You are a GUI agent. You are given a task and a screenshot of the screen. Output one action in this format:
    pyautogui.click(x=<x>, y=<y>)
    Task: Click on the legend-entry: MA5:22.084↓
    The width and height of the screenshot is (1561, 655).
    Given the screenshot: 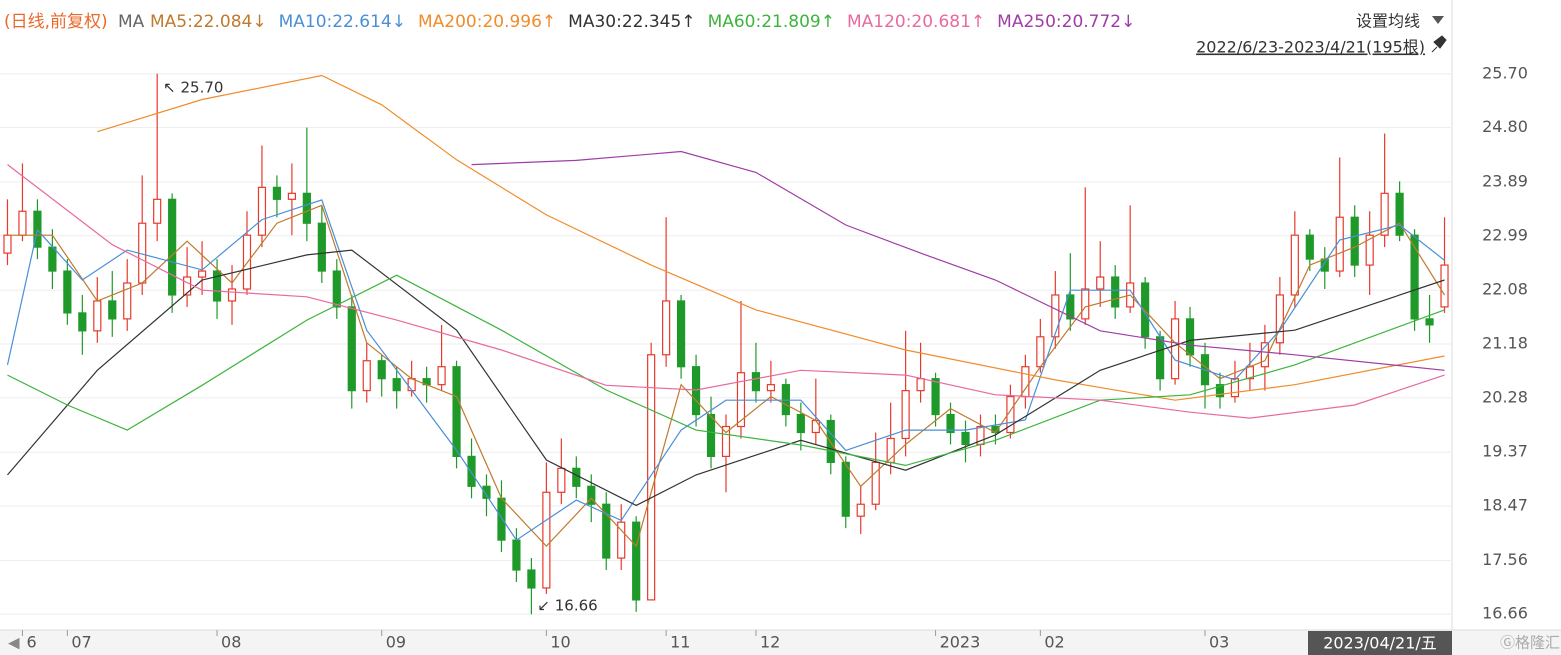 What is the action you would take?
    pyautogui.click(x=208, y=22)
    